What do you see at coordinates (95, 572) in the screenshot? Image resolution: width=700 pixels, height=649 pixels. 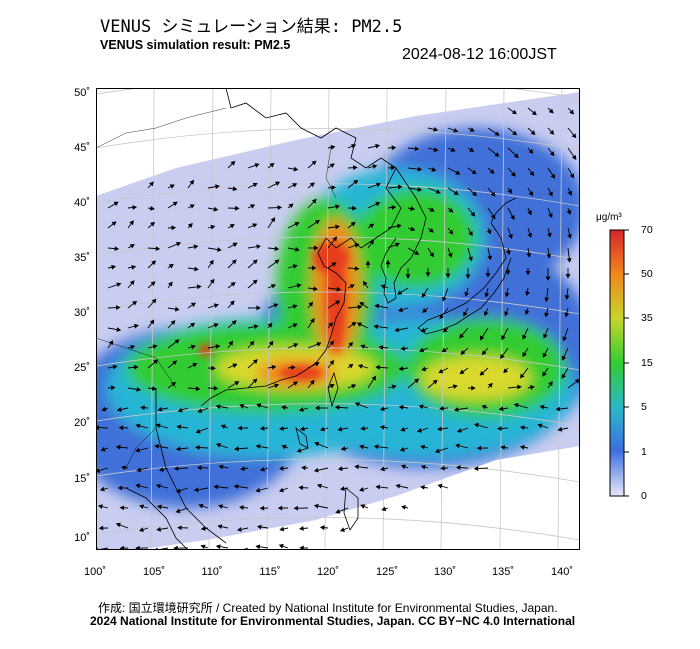 I see `lon-label: 100˚` at bounding box center [95, 572].